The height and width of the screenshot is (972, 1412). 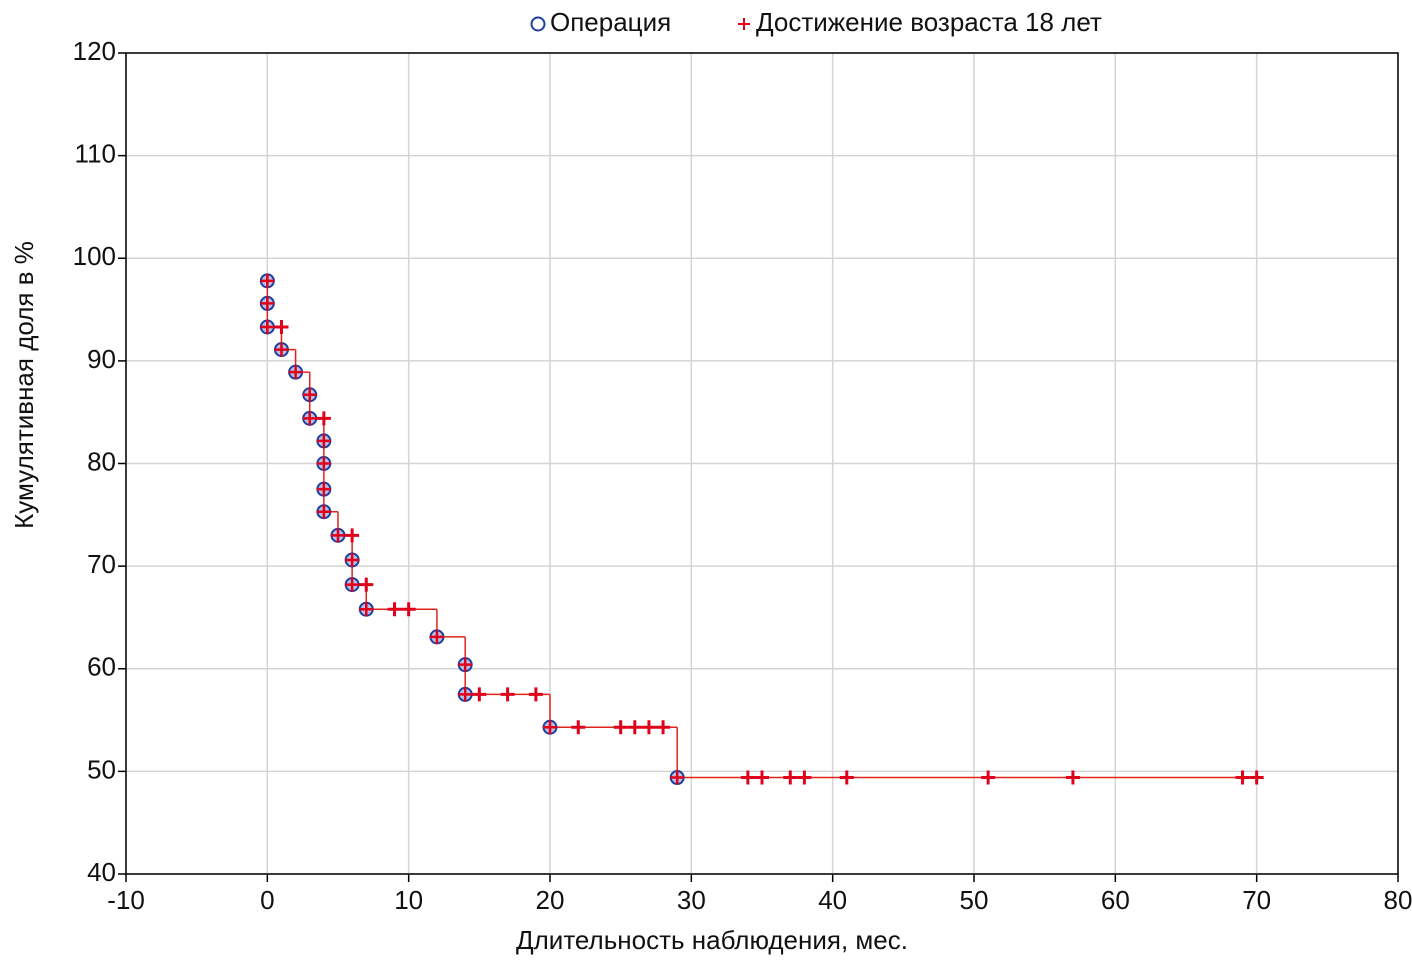 I want to click on y-tick-label: 70, so click(x=101, y=564).